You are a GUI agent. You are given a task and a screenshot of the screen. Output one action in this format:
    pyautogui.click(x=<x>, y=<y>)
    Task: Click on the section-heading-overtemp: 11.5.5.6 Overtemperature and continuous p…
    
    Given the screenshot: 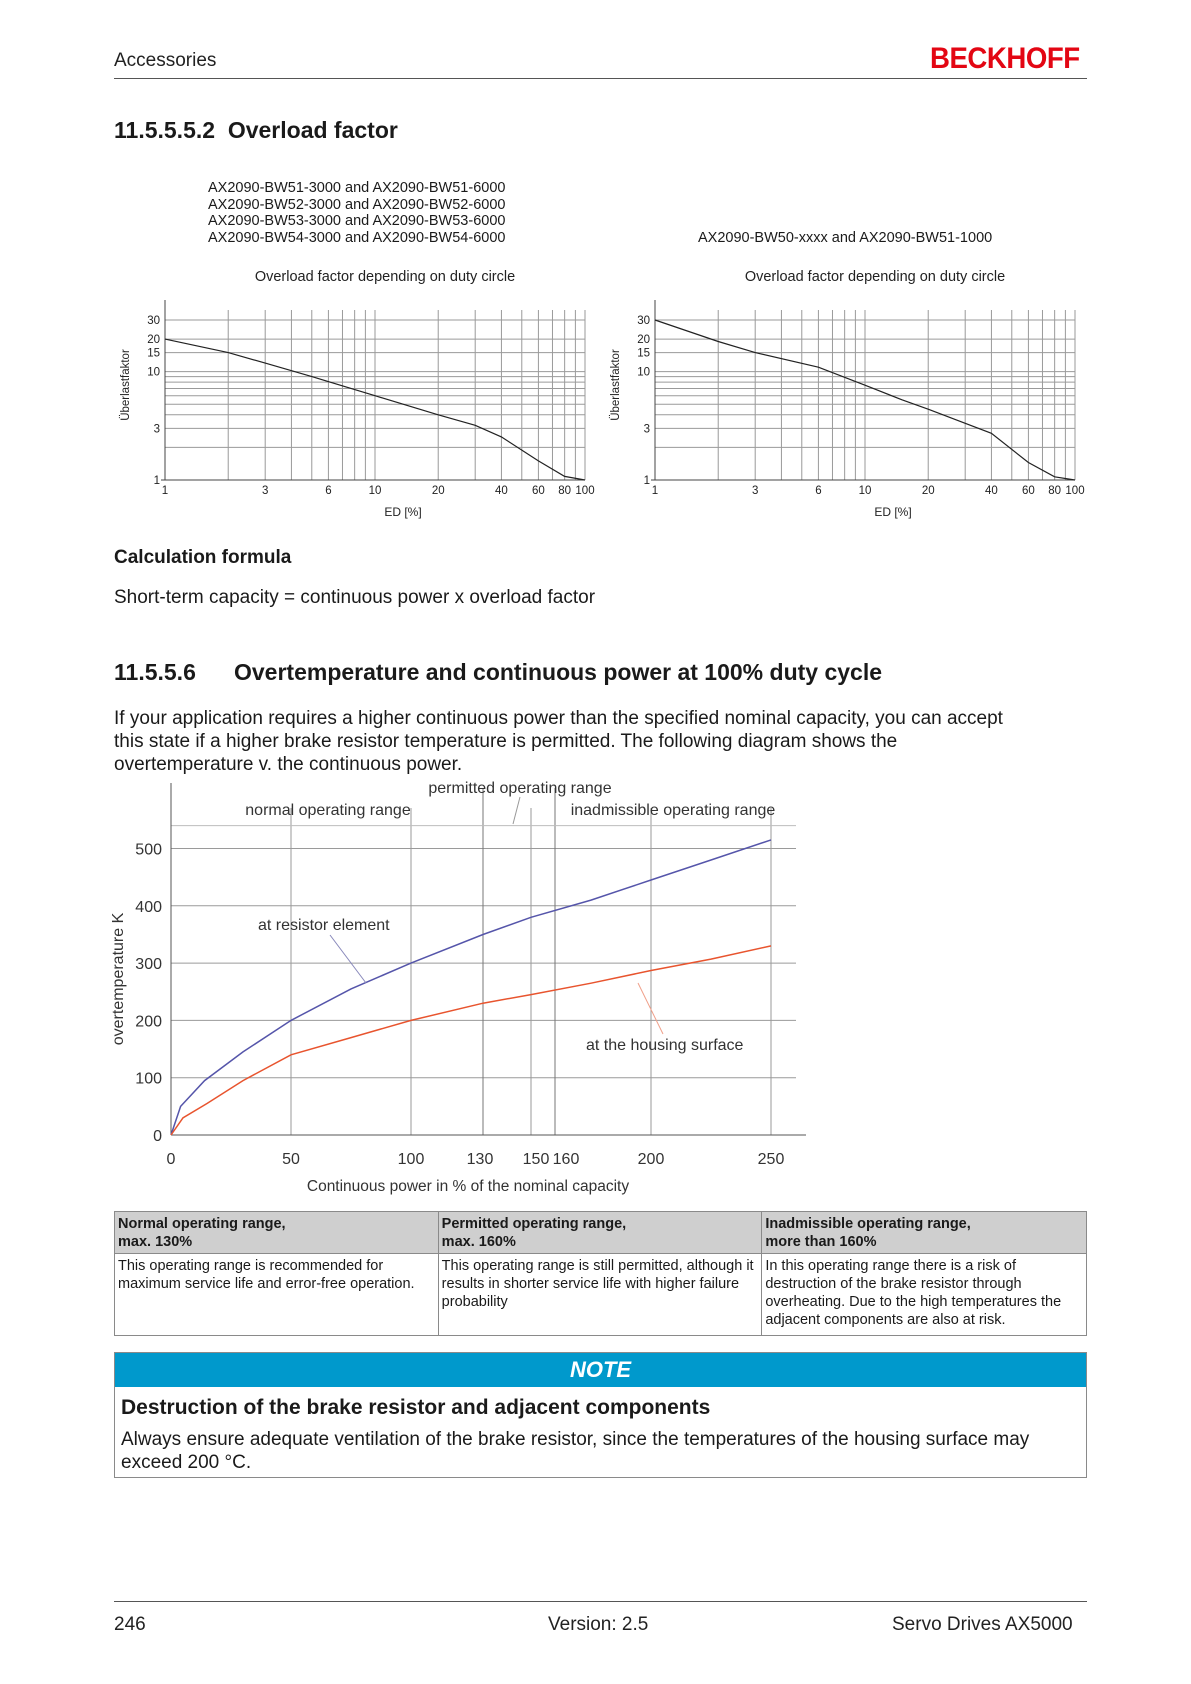 What is the action you would take?
    pyautogui.click(x=498, y=672)
    